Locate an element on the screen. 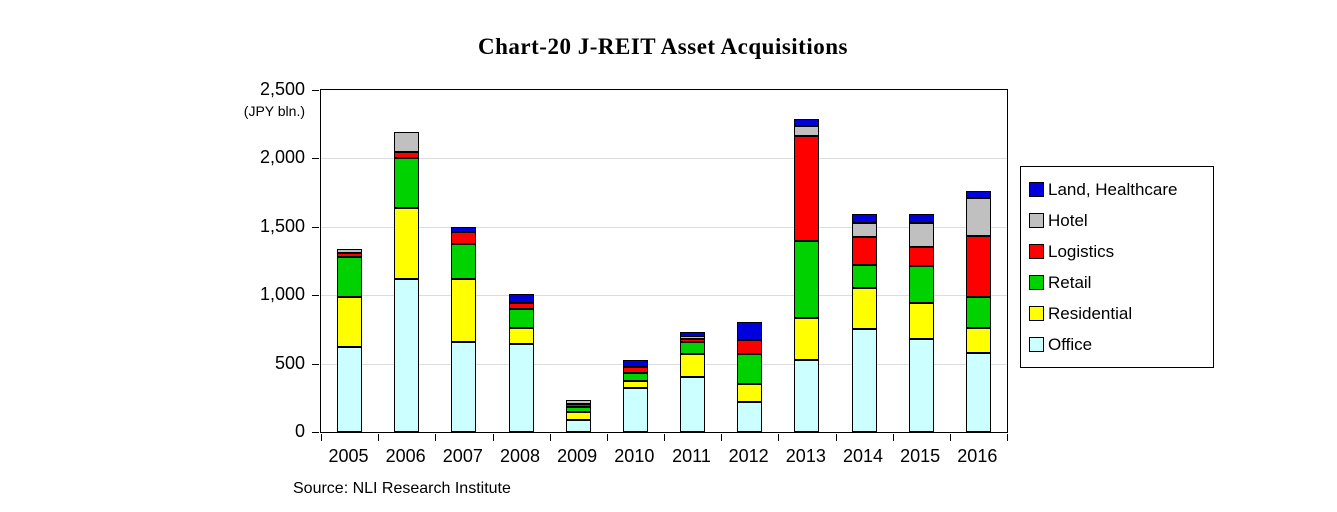 The width and height of the screenshot is (1337, 512). x-axis-category-label: 2010 is located at coordinates (634, 456).